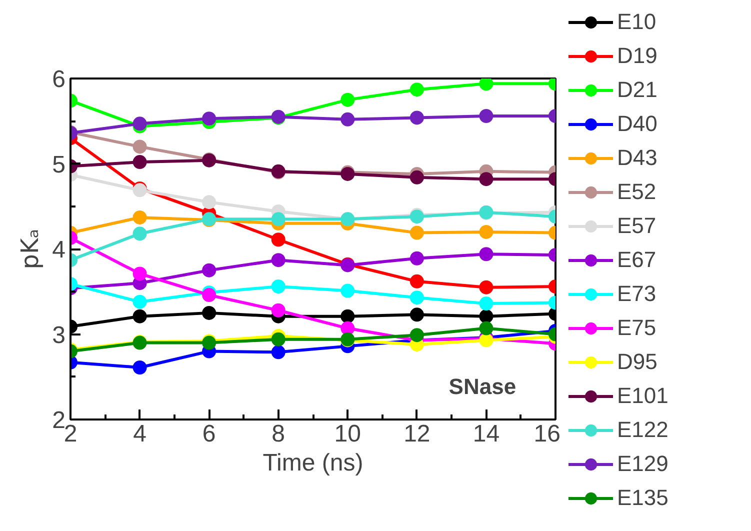 The image size is (751, 531). I want to click on x-axis-title: Time (ns), so click(313, 463).